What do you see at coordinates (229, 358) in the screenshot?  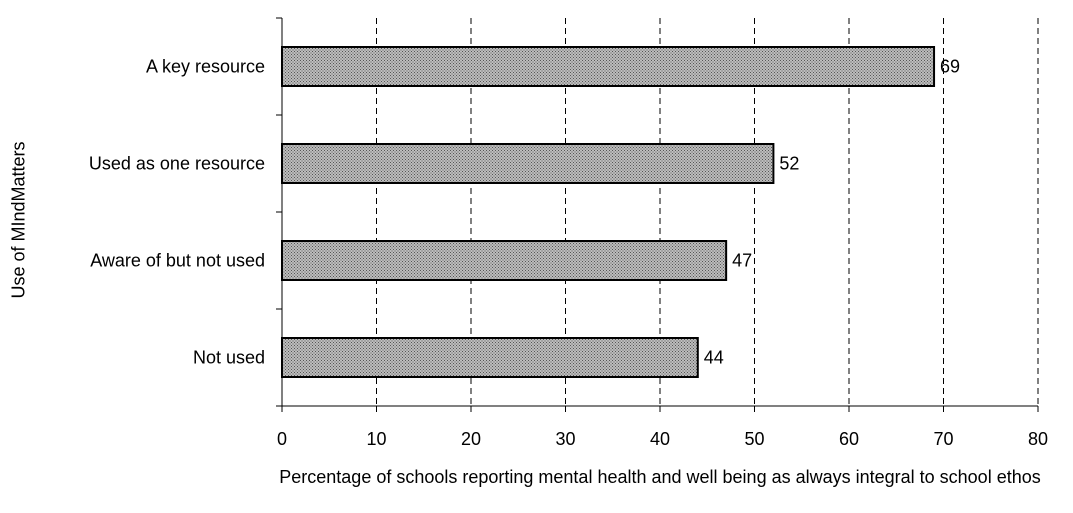 I see `category-label-3: Not used` at bounding box center [229, 358].